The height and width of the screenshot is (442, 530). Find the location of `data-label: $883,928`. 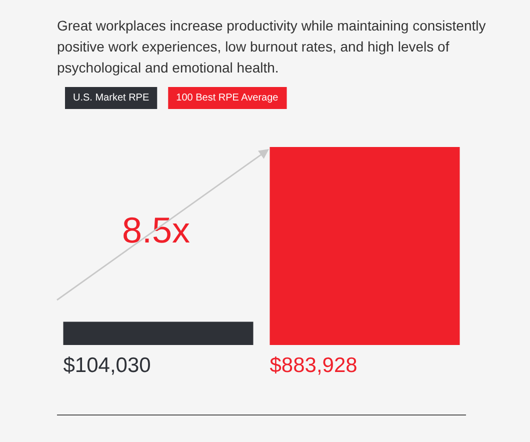

data-label: $883,928 is located at coordinates (314, 365).